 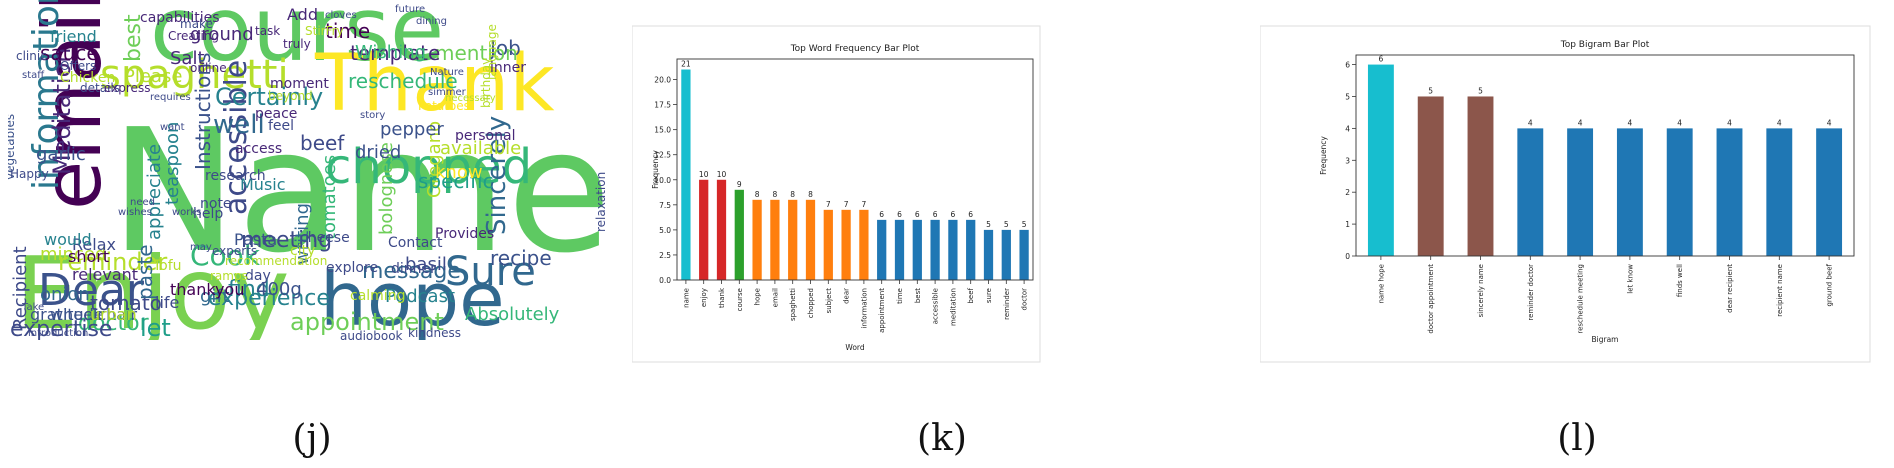 I want to click on y-tick-label: 17.5, so click(x=662, y=105).